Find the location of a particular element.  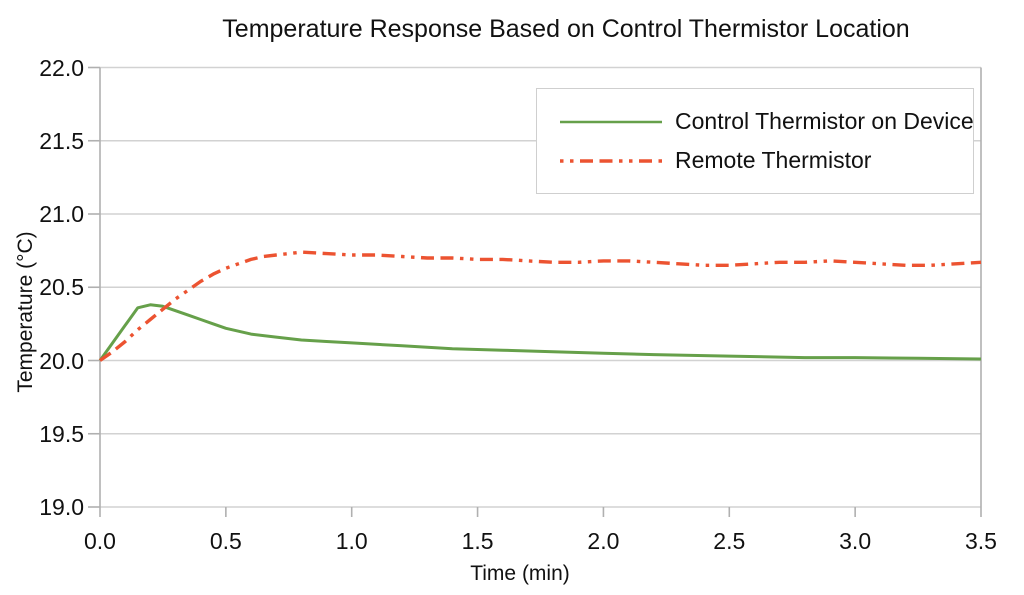

legend-item-control-thermistor: Control Thermistor on Device is located at coordinates (767, 121).